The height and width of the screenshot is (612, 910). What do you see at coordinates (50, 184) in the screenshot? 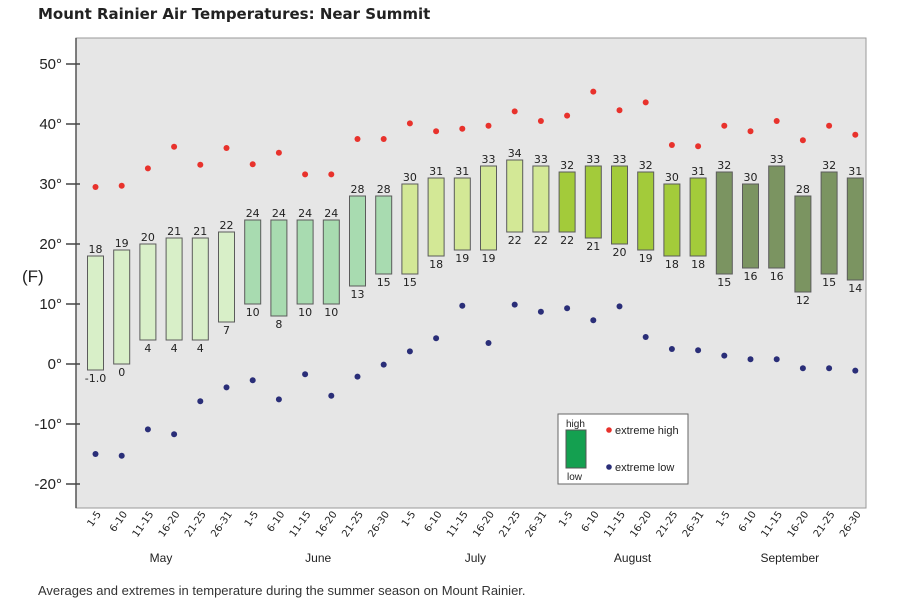
I see `y-tick-label: 30°` at bounding box center [50, 184].